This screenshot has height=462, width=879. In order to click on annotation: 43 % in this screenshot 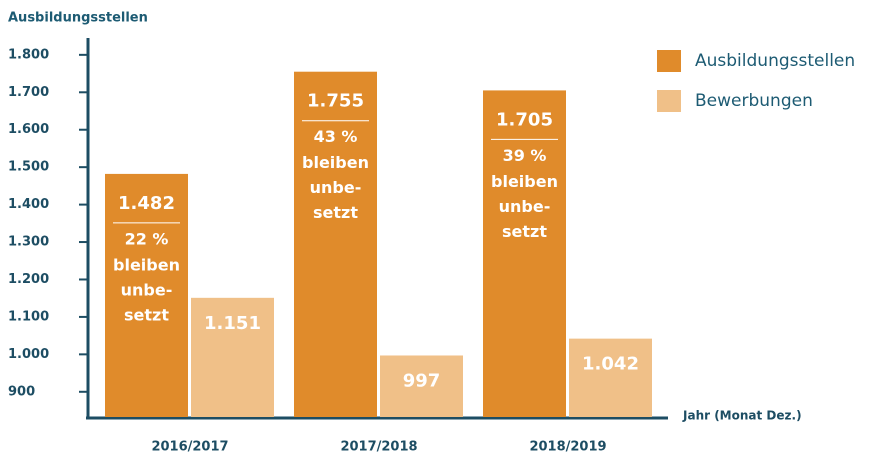, I will do `click(336, 136)`.